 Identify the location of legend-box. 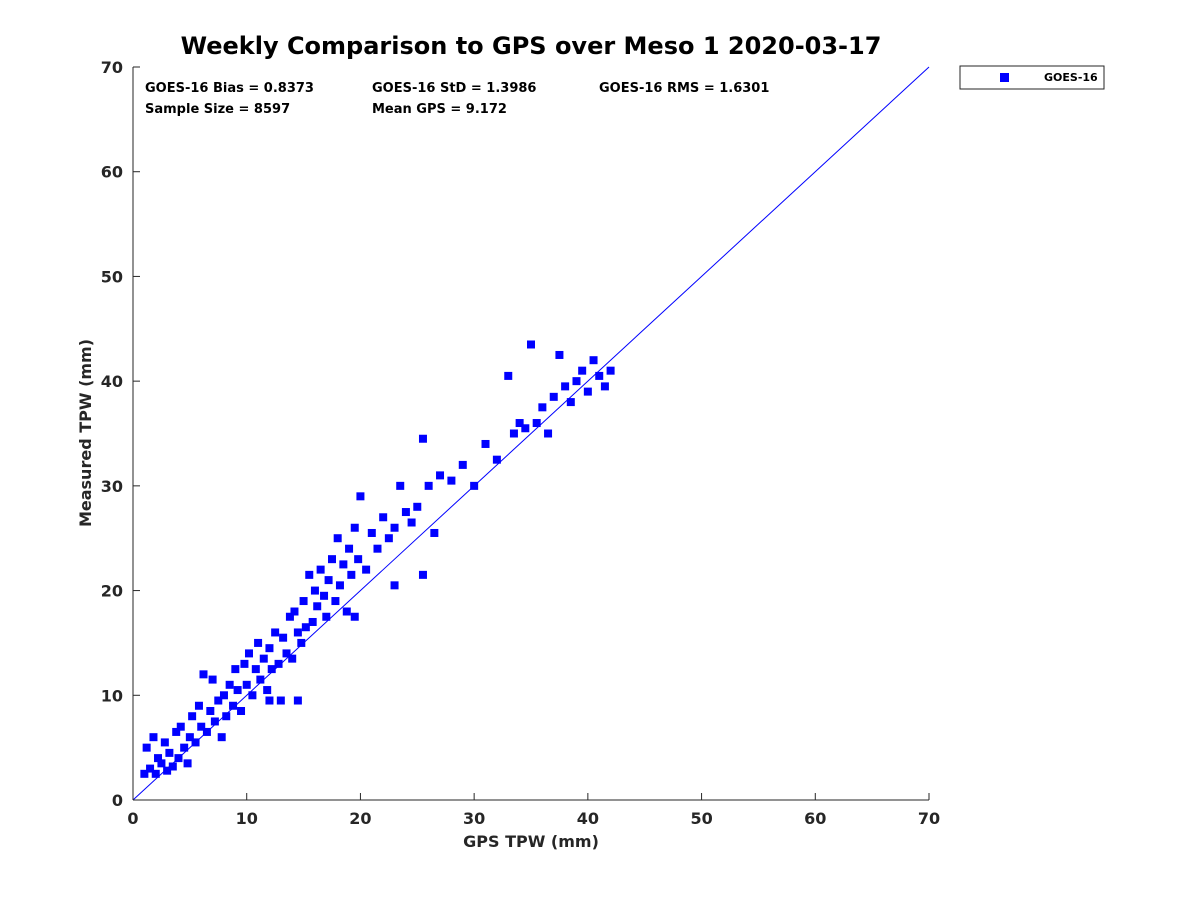
(1032, 77).